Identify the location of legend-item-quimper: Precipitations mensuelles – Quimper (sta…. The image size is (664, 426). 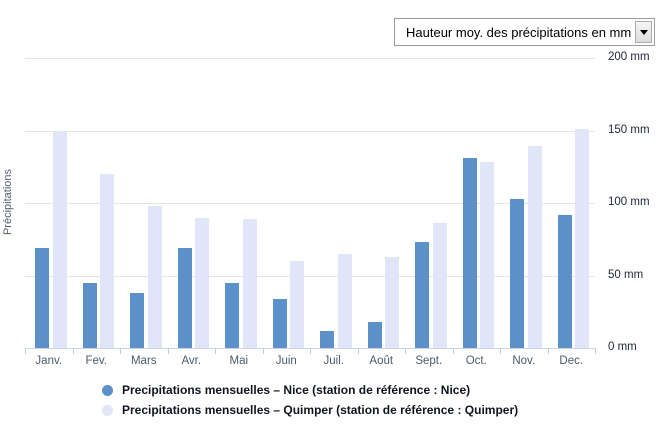
(310, 410).